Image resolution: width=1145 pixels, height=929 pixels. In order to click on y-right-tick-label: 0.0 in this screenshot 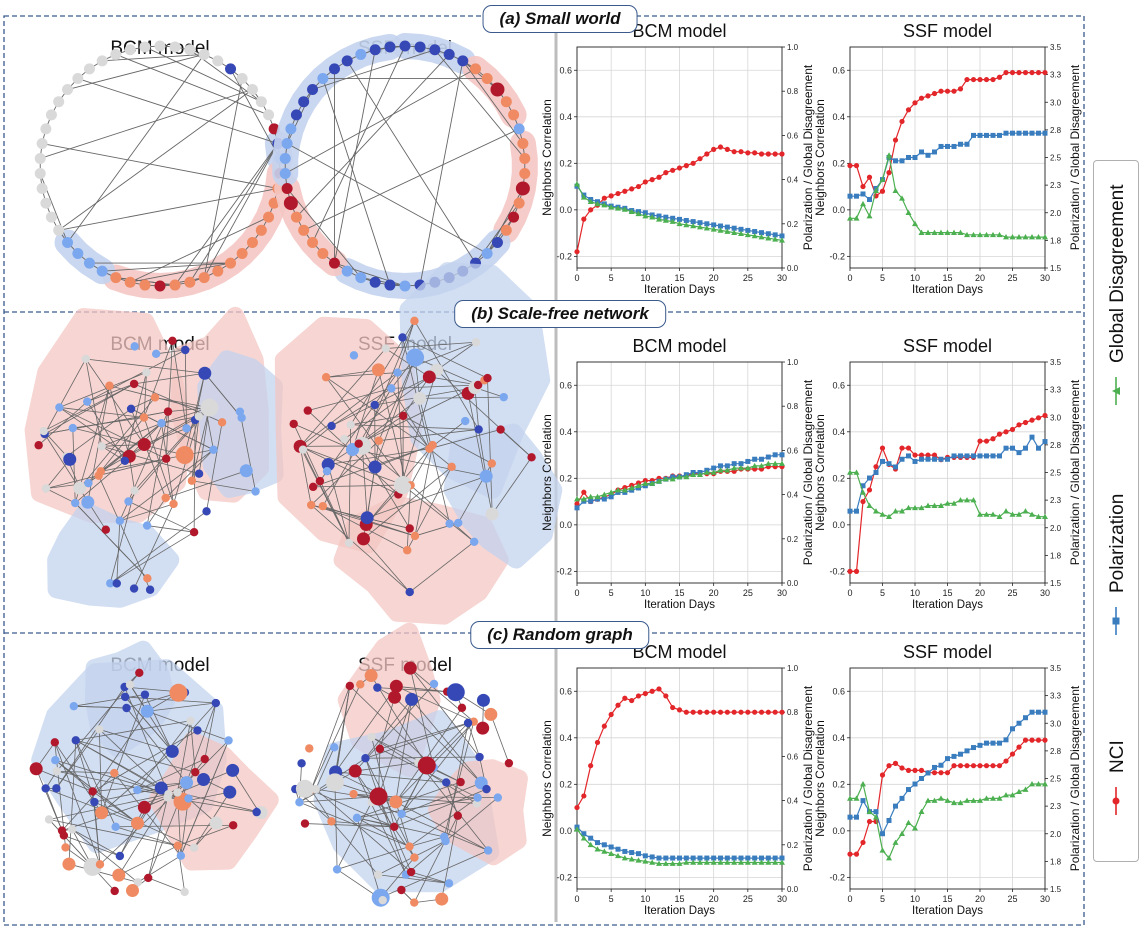, I will do `click(793, 889)`.